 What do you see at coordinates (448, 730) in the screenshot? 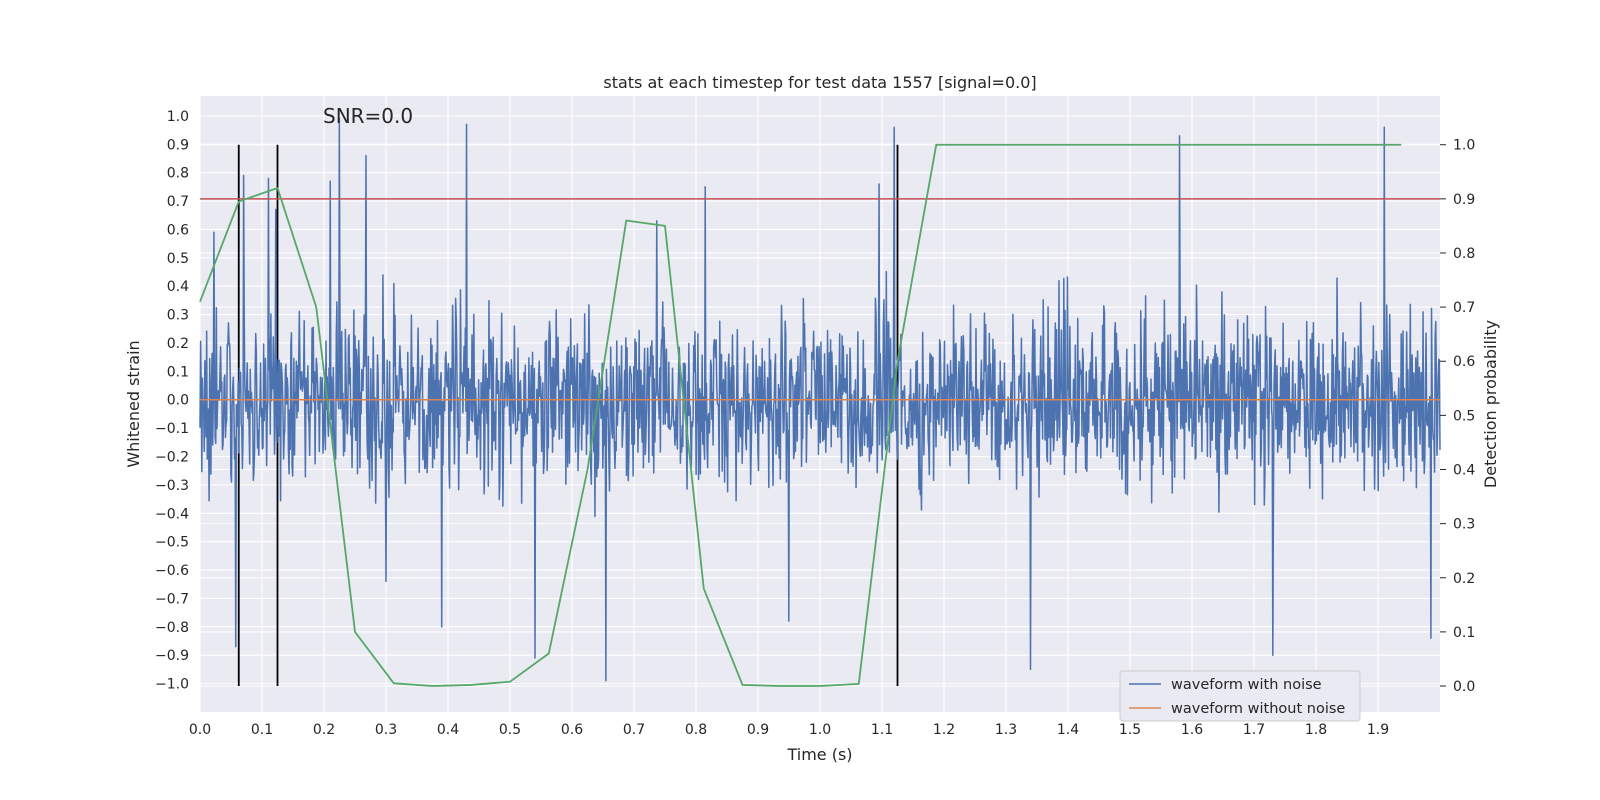
I see `x-tick-label: 0.4` at bounding box center [448, 730].